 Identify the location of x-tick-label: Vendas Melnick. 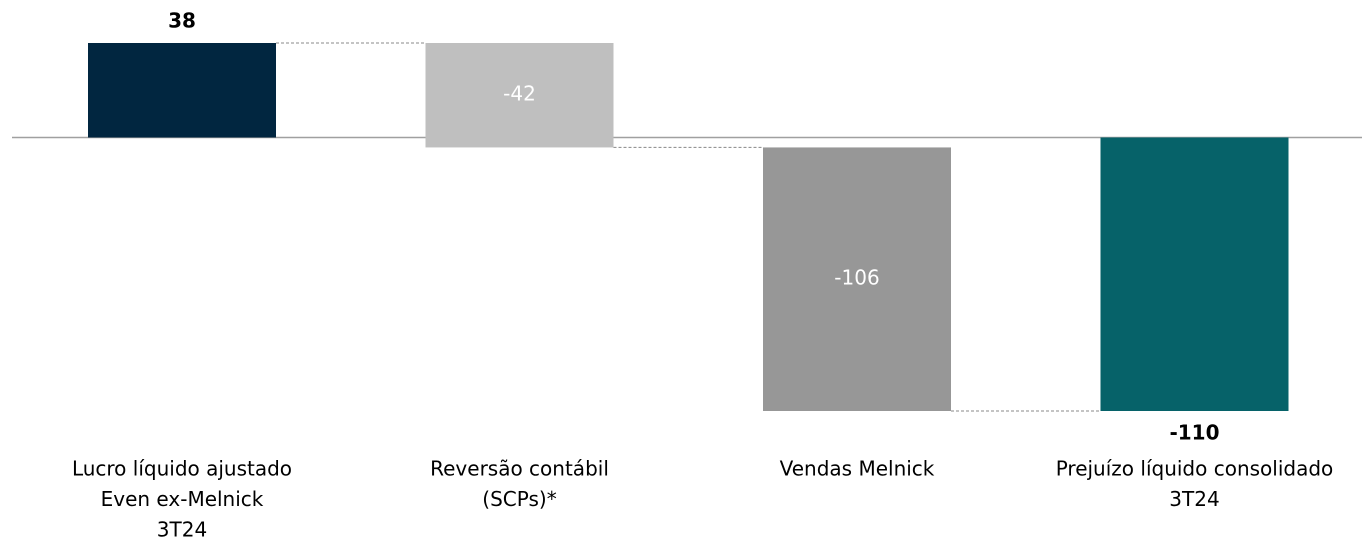
(857, 469).